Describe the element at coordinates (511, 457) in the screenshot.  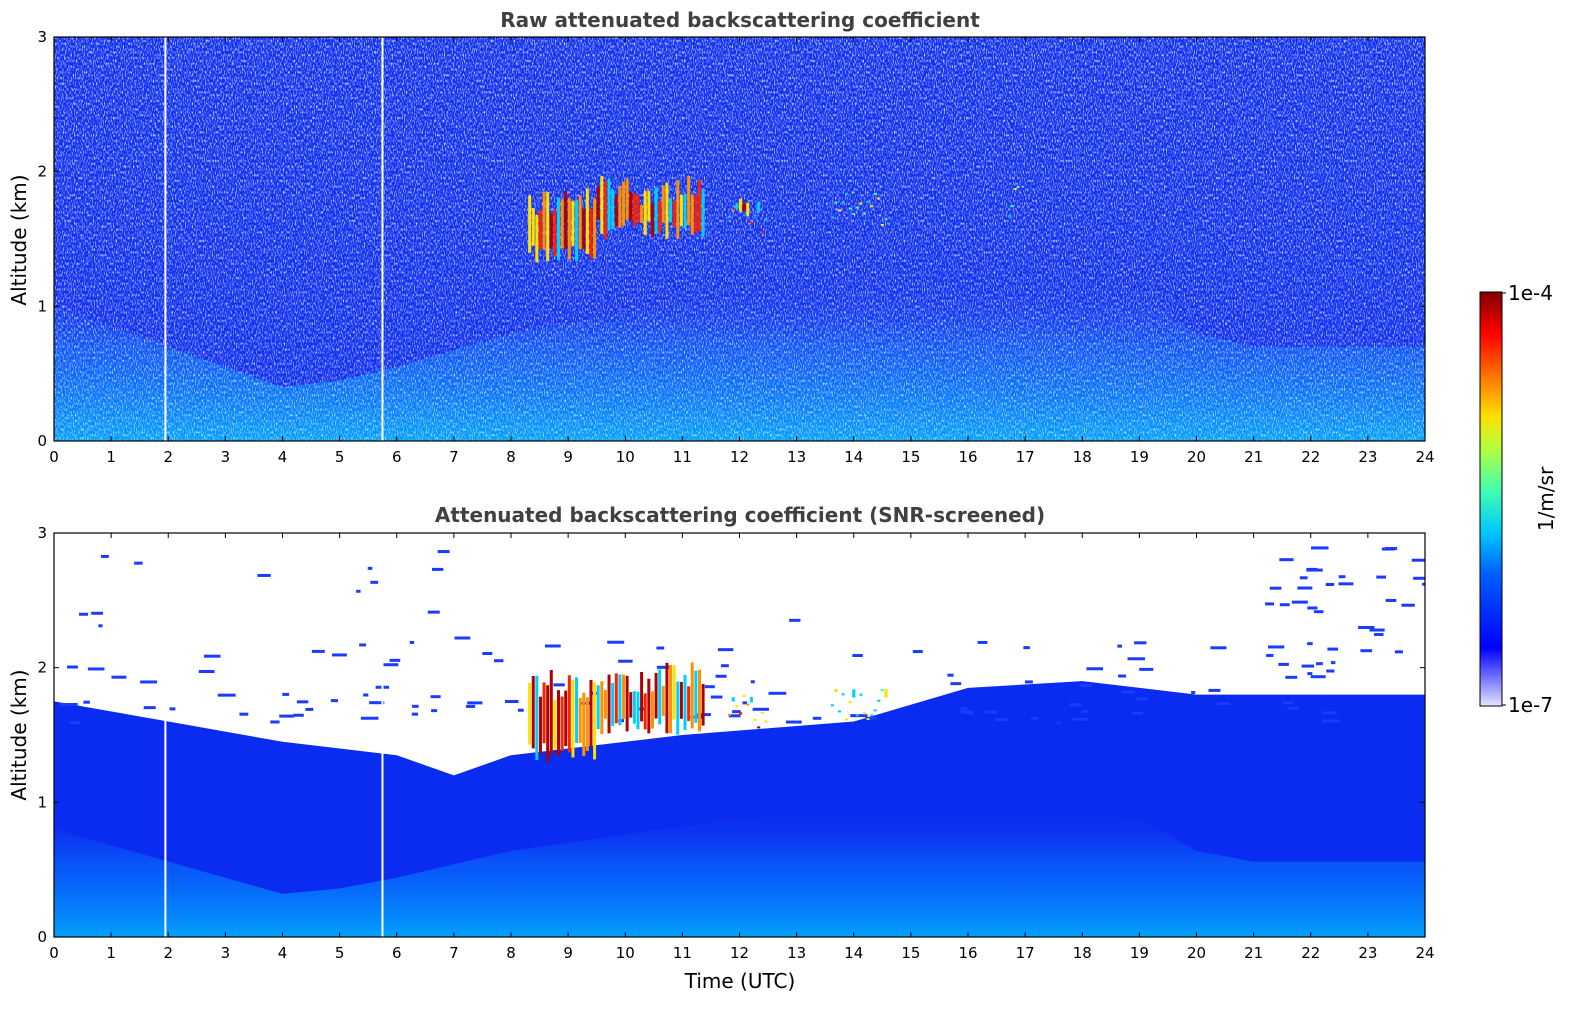
I see `x-tick-label: 8` at that location.